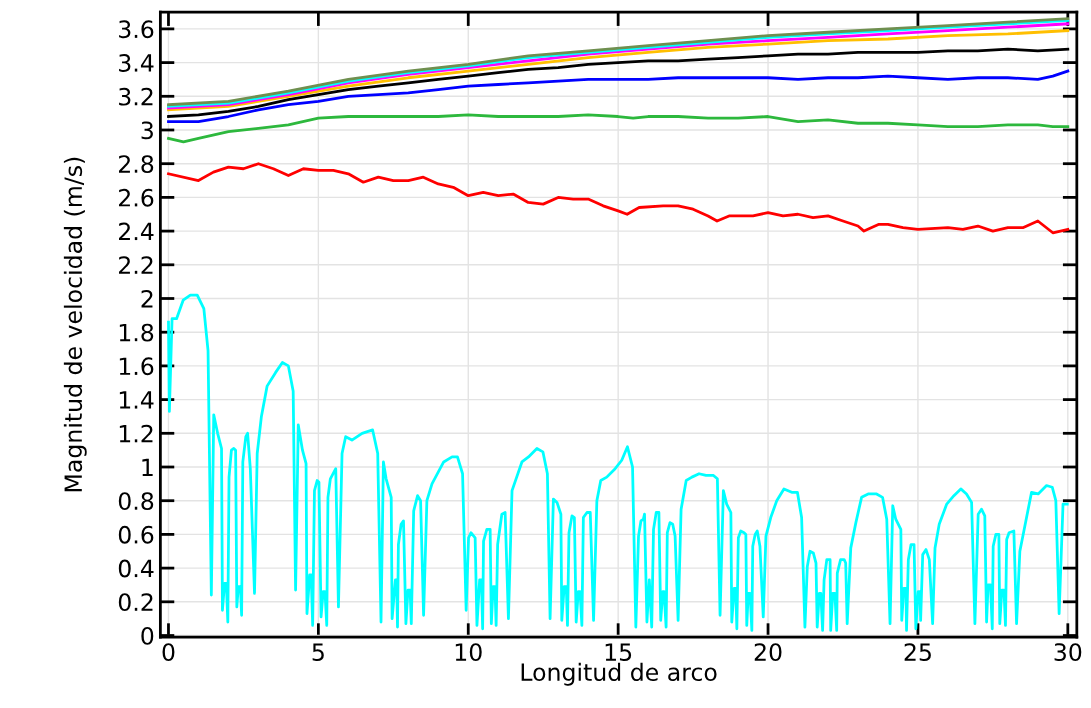  Describe the element at coordinates (168, 652) in the screenshot. I see `x-tick-label: 0` at that location.